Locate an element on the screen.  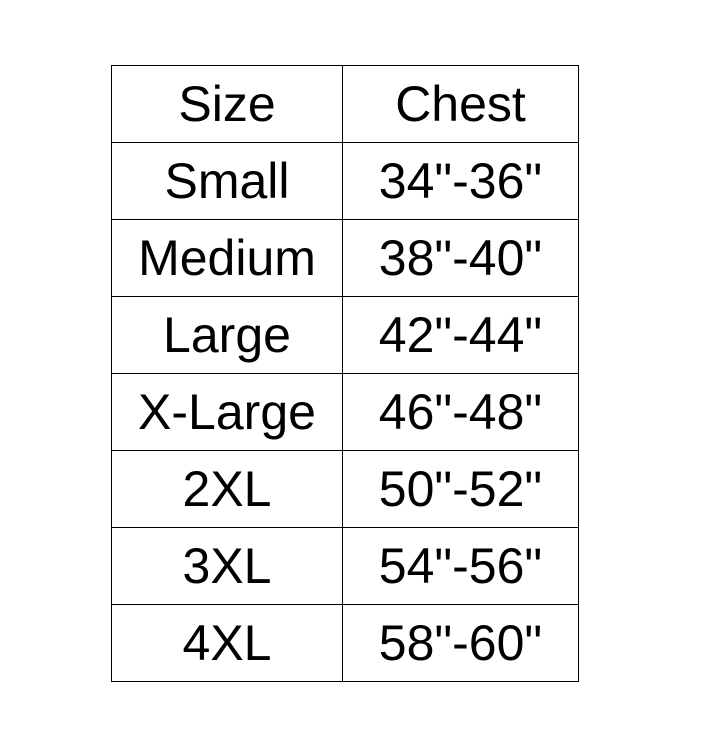
size-cell: 2XL is located at coordinates (227, 489).